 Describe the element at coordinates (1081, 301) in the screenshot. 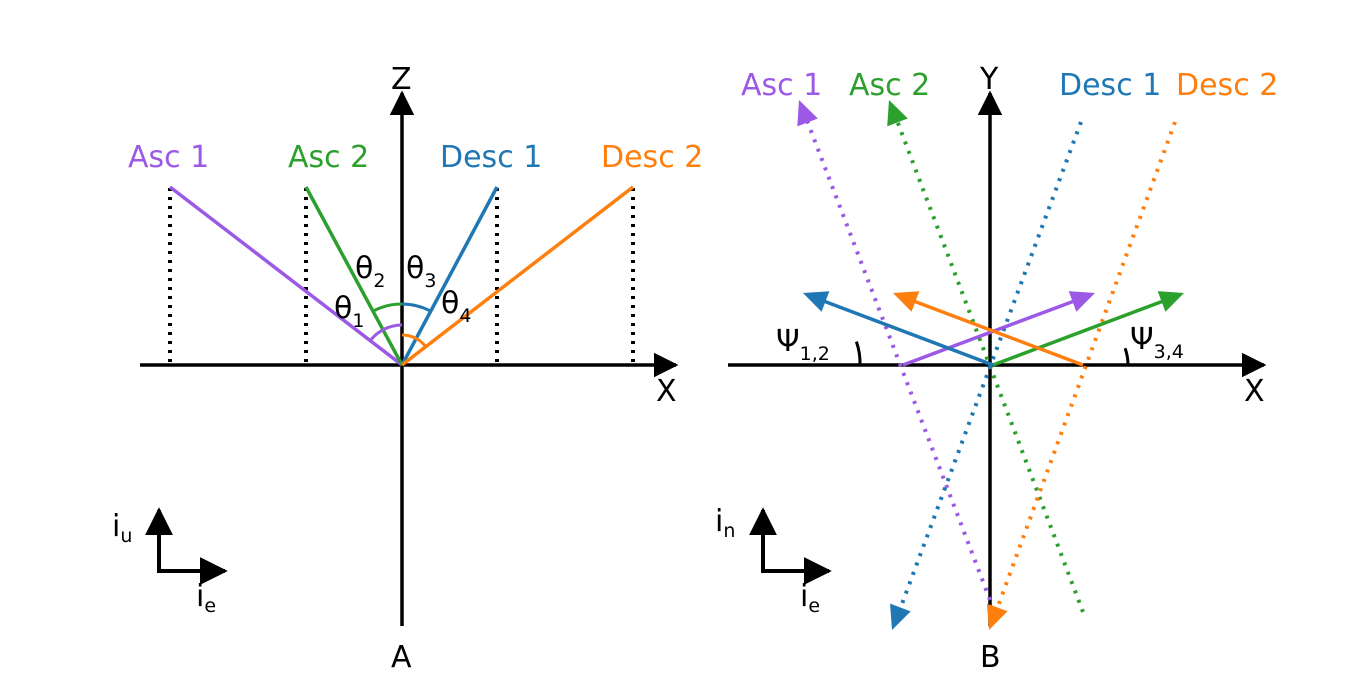

I see `arrowhead-look-asc1` at that location.